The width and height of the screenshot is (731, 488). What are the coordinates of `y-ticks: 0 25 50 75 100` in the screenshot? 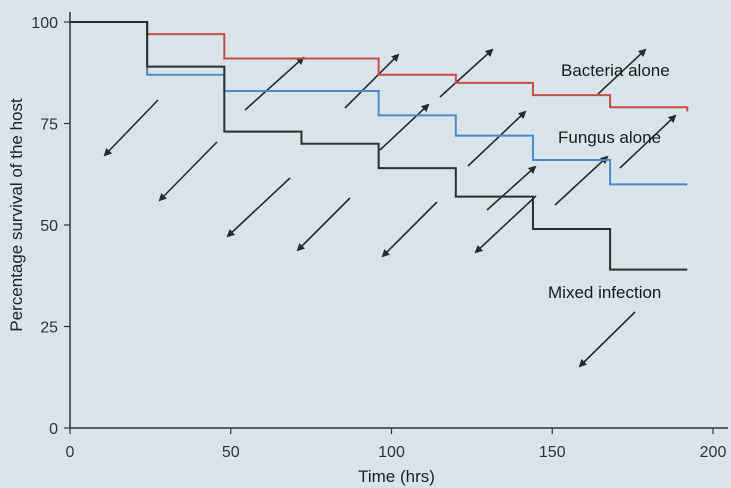 It's located at (50, 226).